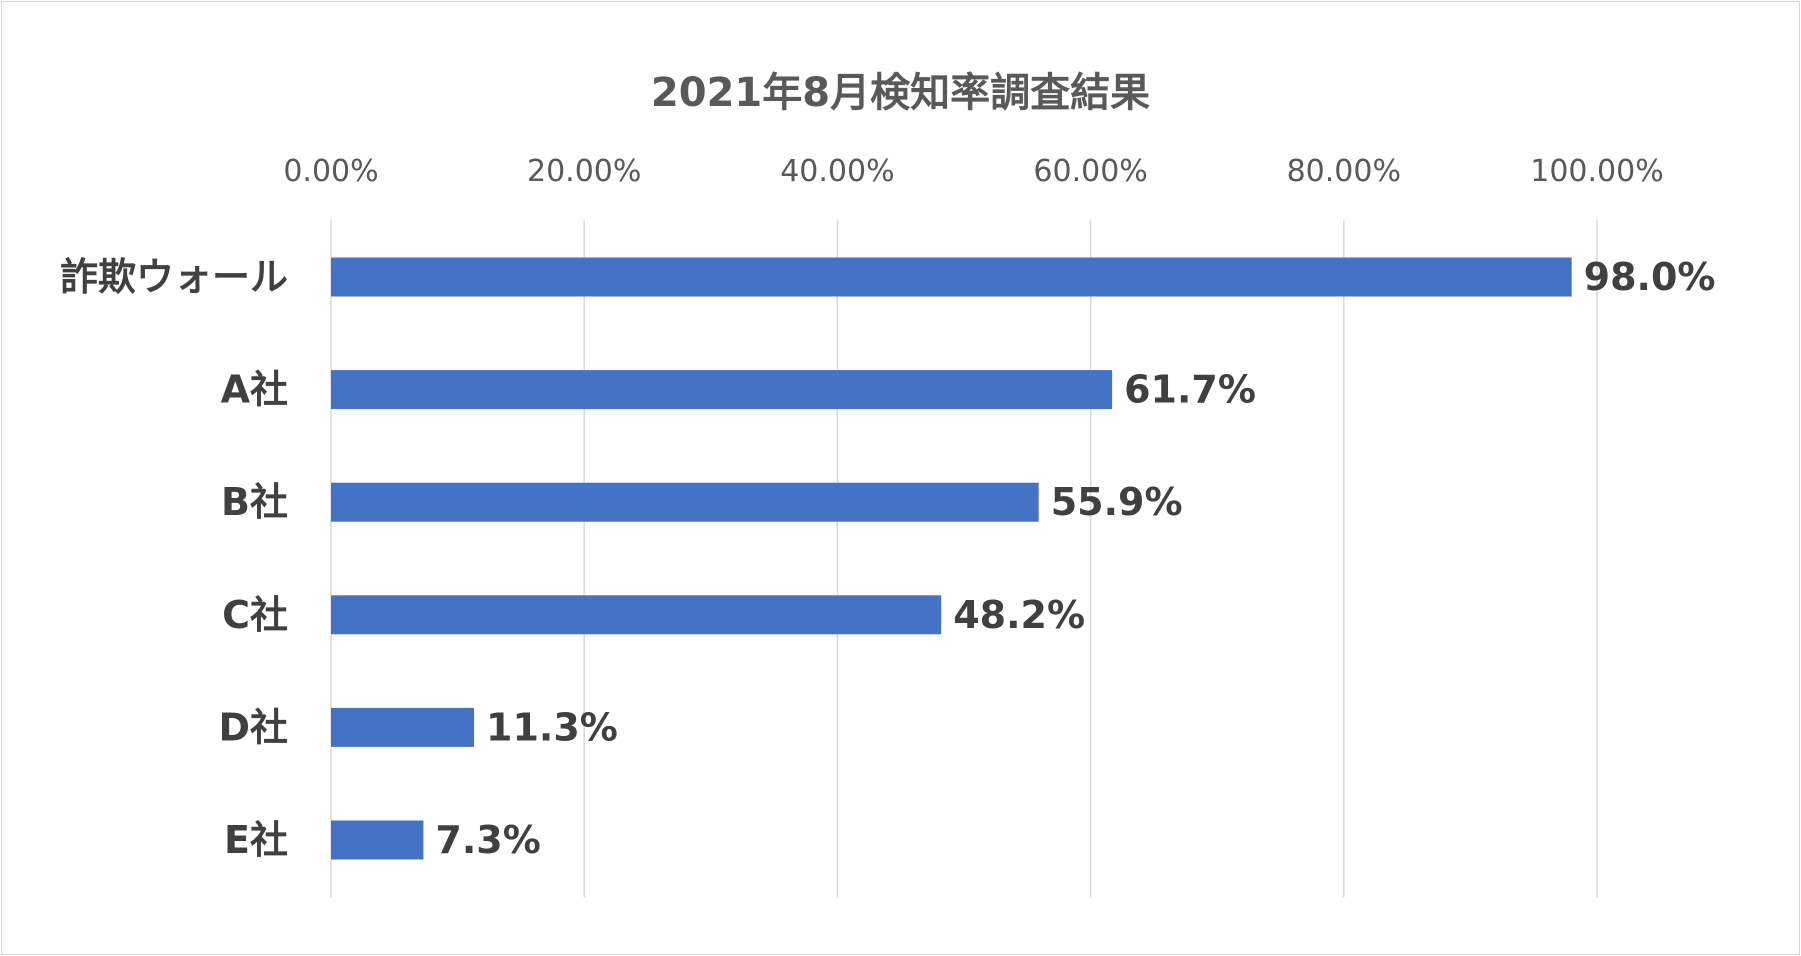 Image resolution: width=1801 pixels, height=956 pixels. What do you see at coordinates (900, 93) in the screenshot?
I see `chart-title: 2021年8月検知率調査結果` at bounding box center [900, 93].